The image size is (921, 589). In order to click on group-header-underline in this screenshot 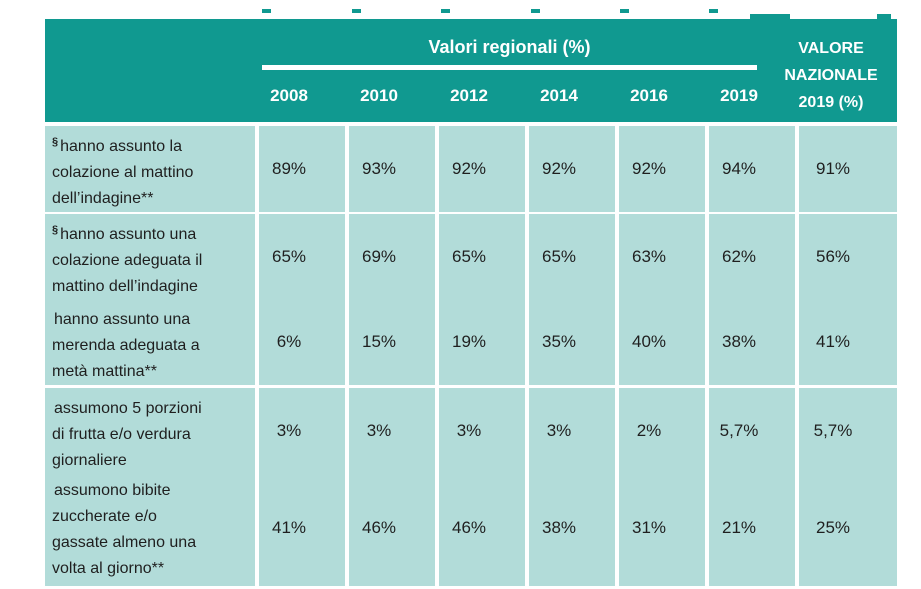, I will do `click(509, 67)`.